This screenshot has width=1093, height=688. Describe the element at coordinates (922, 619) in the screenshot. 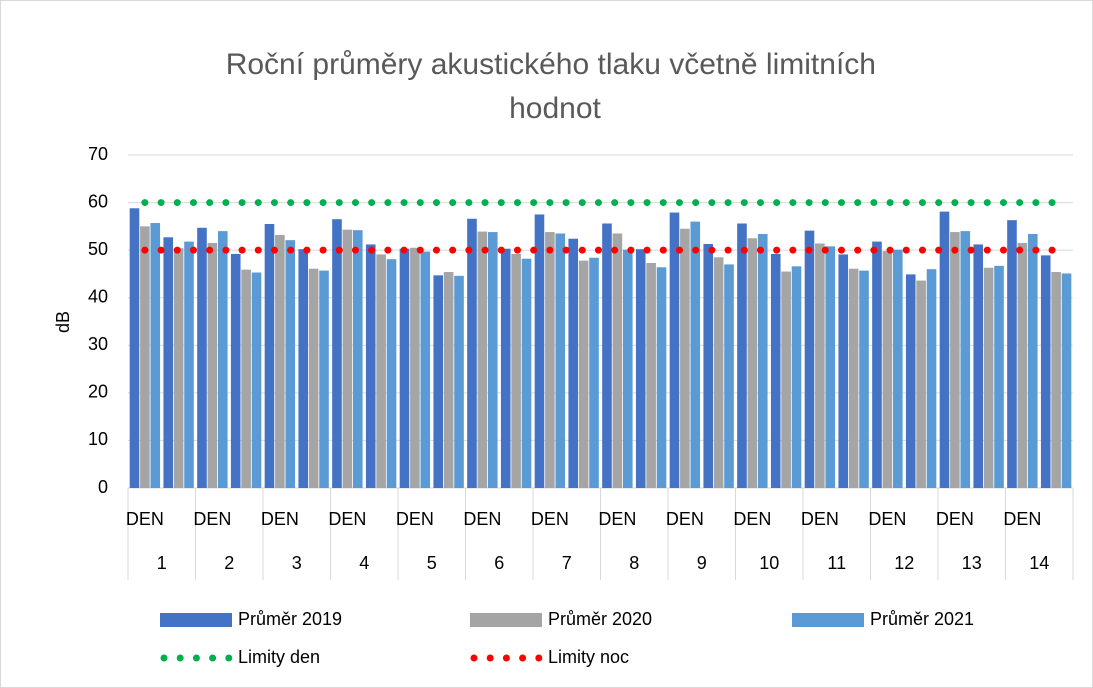

I see `legend-label: Průměr 2021` at that location.